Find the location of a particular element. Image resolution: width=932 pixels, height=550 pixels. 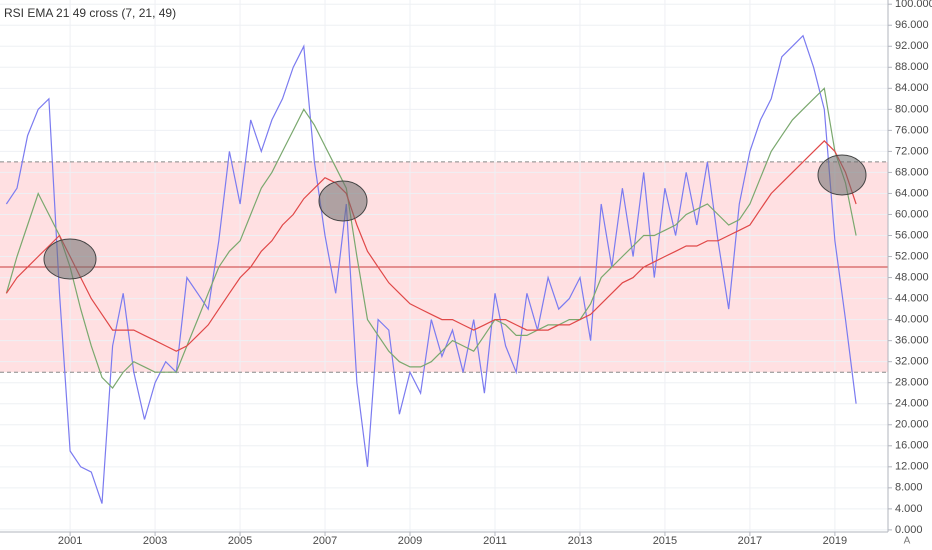

x-tick-label: 2009 is located at coordinates (410, 541).